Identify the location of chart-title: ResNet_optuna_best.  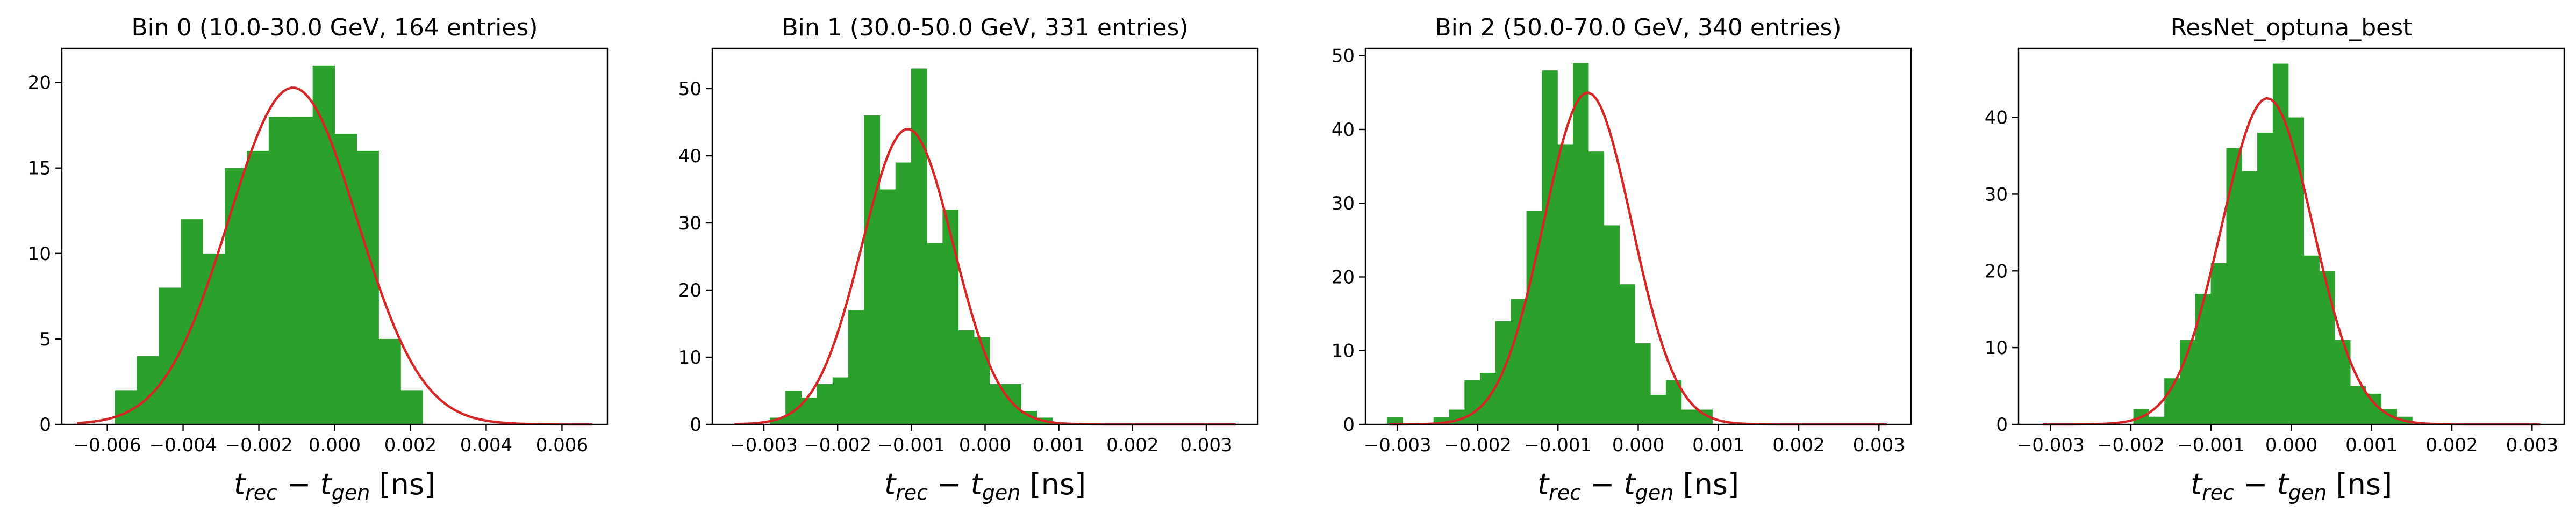
(2292, 27).